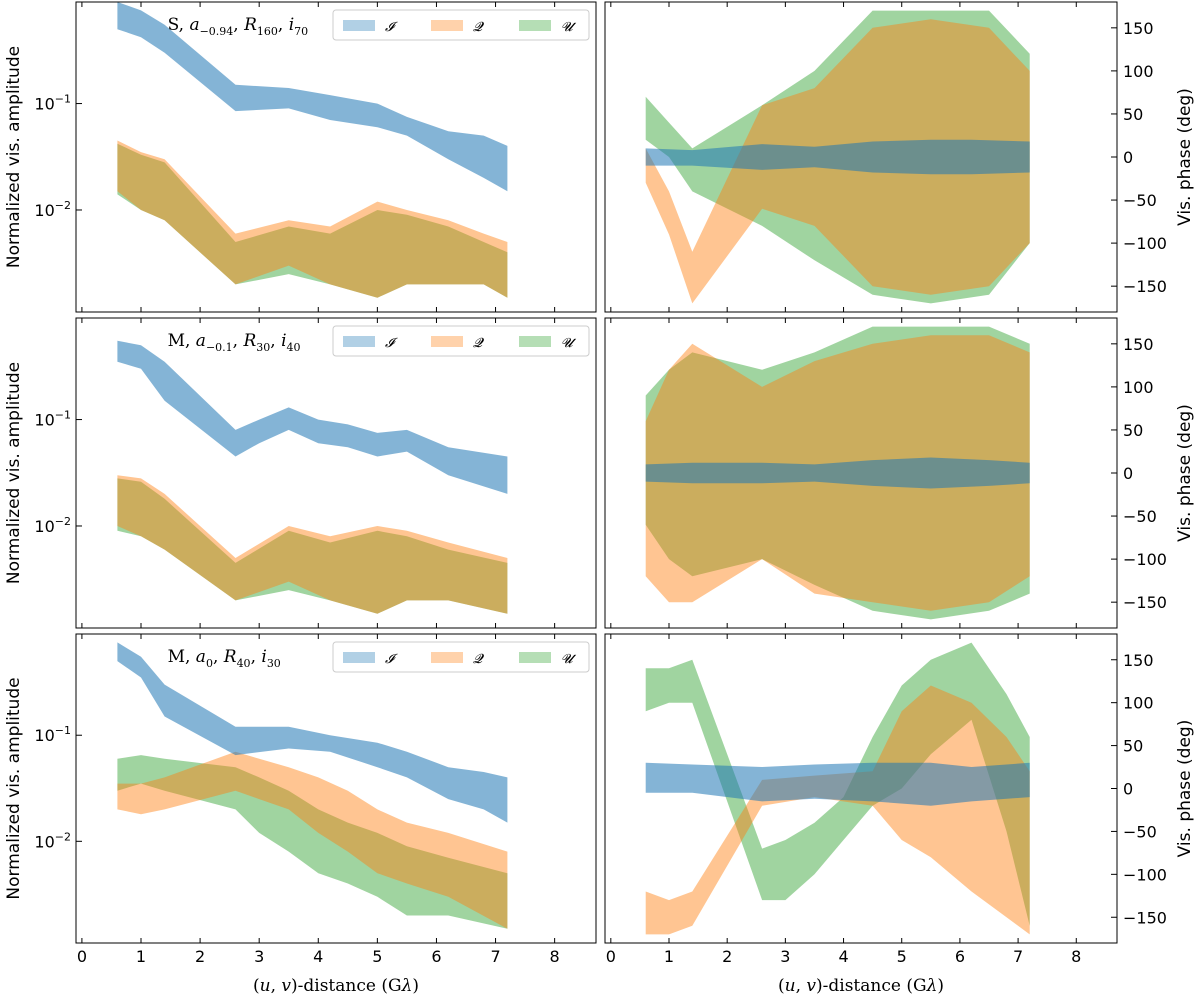 The width and height of the screenshot is (1200, 1002). I want to click on panel-1-amplitude, so click(312, 150).